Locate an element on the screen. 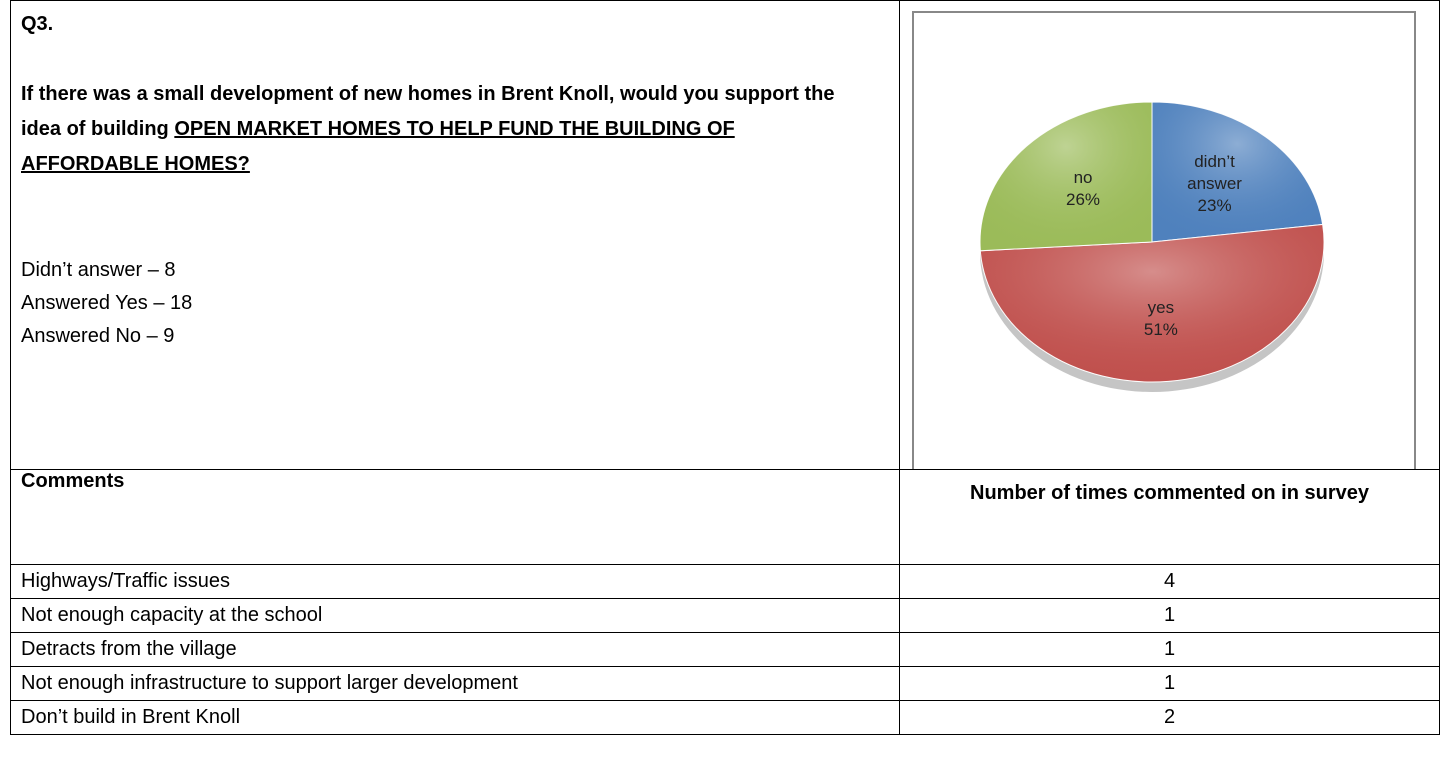 This screenshot has height=758, width=1450. slice-percent: 23% is located at coordinates (1214, 206).